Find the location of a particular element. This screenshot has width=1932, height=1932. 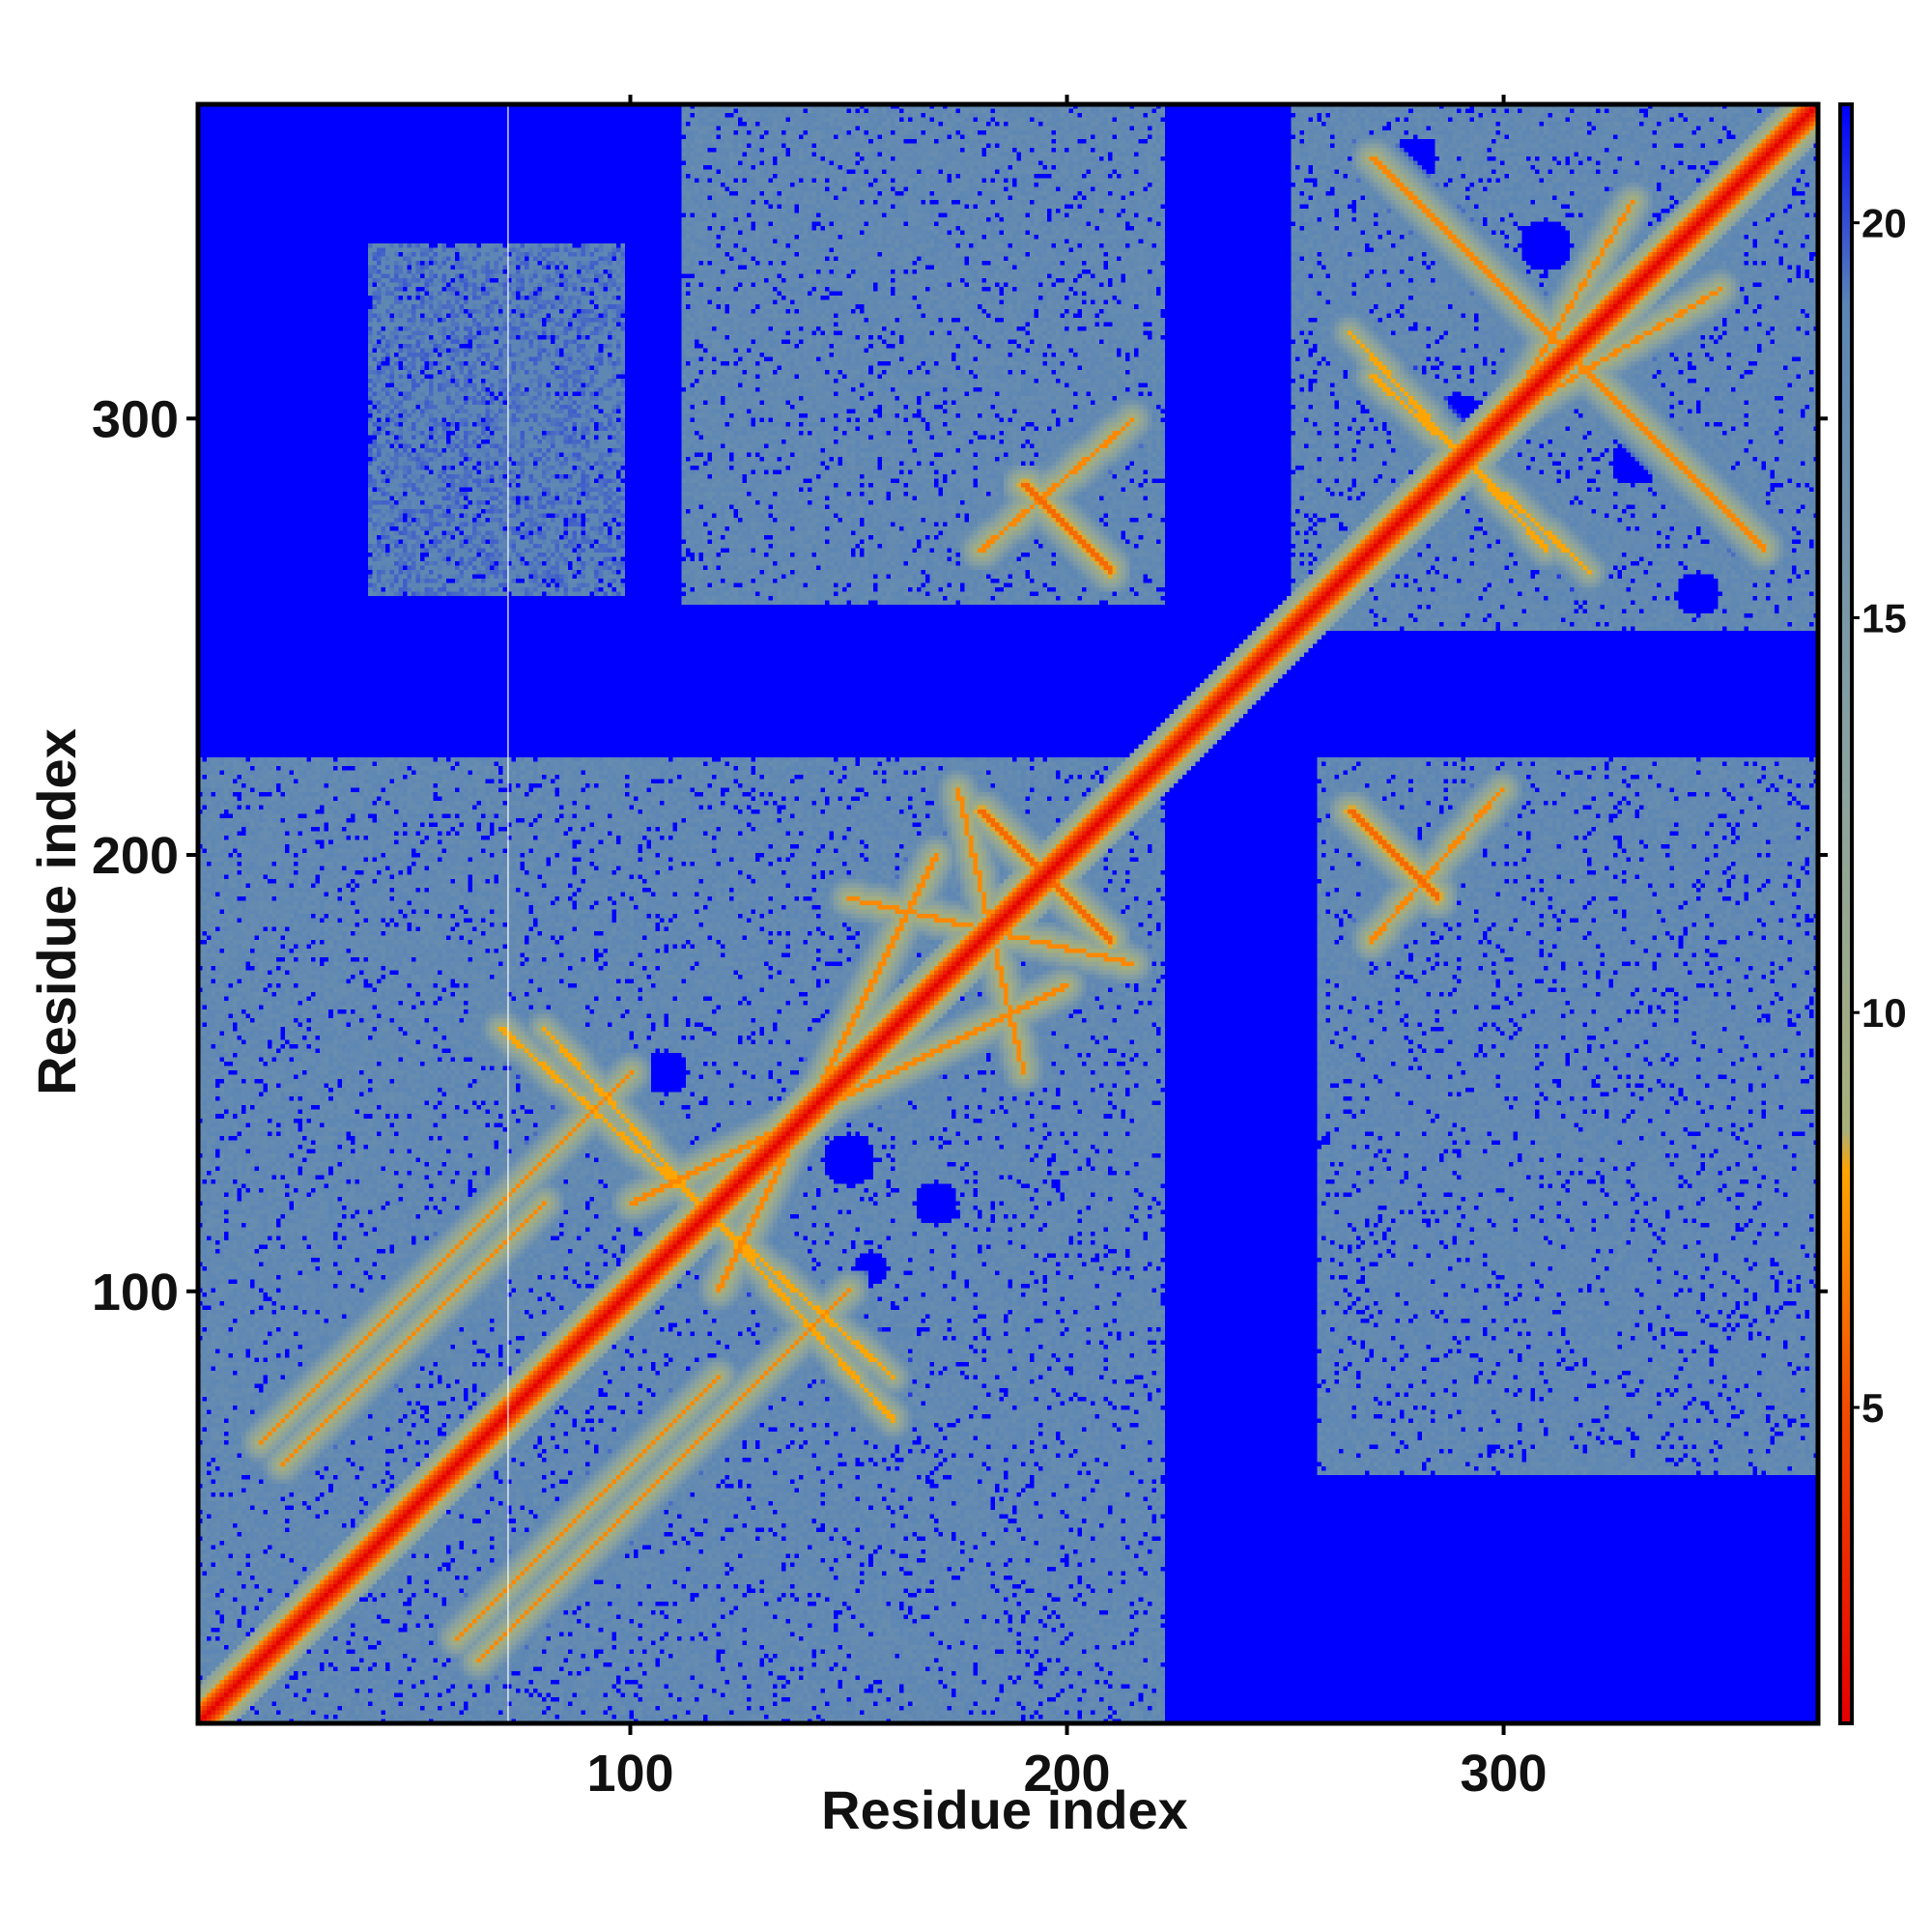

x-tick-label: 300 is located at coordinates (1503, 1774).